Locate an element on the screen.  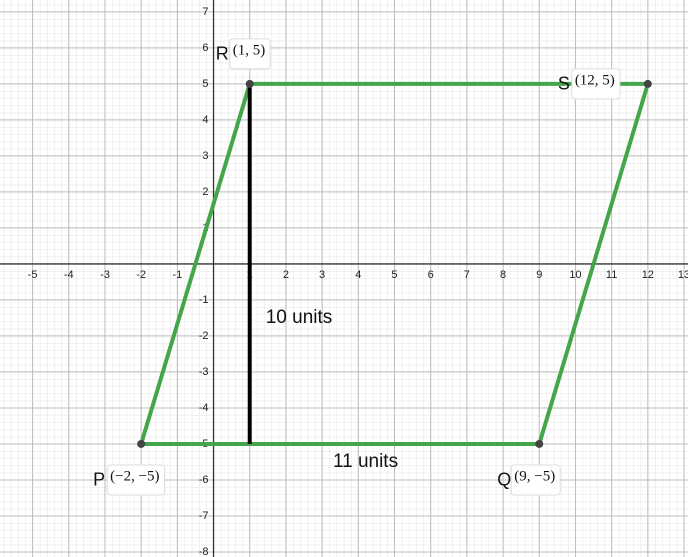
x-tick-label: 8 is located at coordinates (503, 275).